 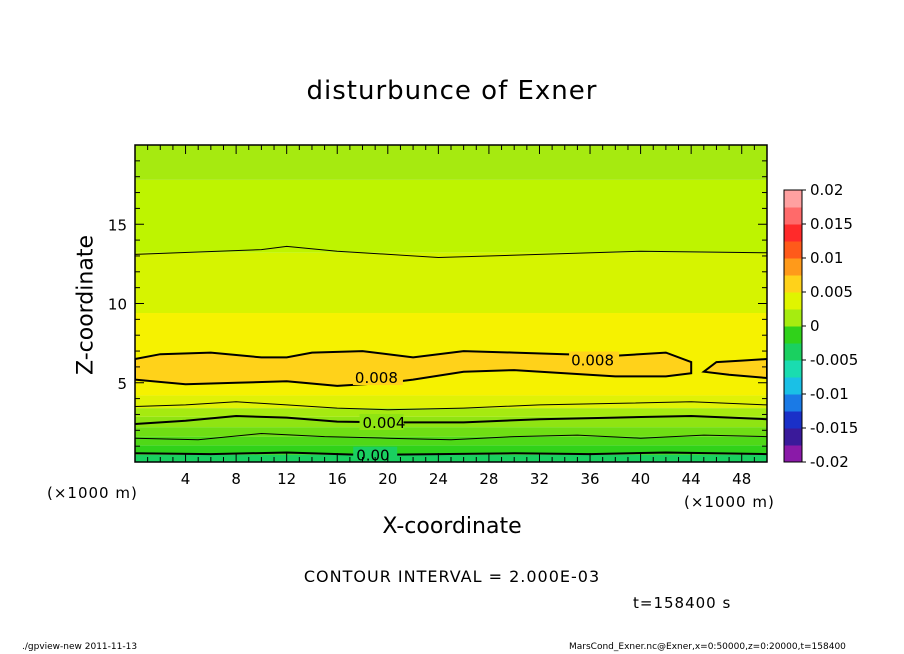 What do you see at coordinates (829, 394) in the screenshot?
I see `colorbar-tick-label: -0.01` at bounding box center [829, 394].